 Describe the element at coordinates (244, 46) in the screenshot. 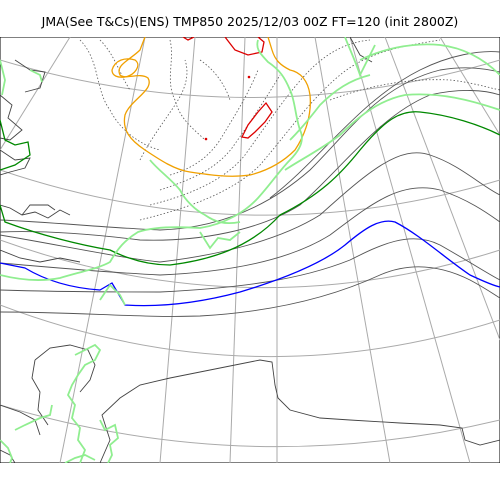

I see `isotherm-red-north` at that location.